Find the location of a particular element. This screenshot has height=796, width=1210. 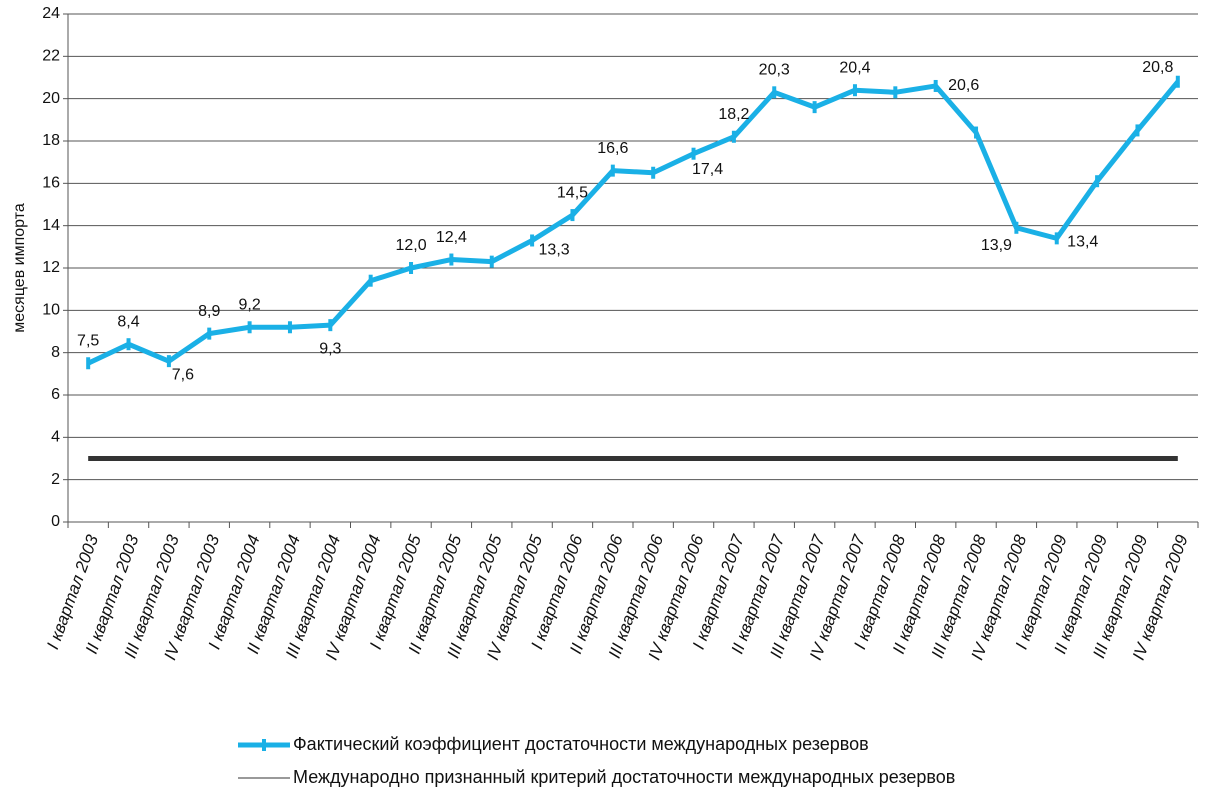

data-label: 8,9 is located at coordinates (209, 311).